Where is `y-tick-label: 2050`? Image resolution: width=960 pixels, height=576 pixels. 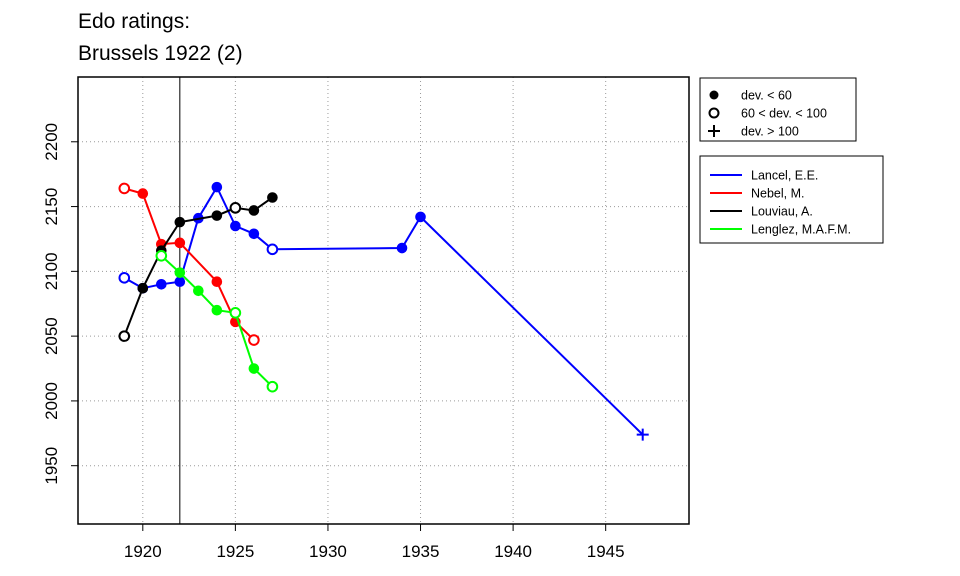 y-tick-label: 2050 is located at coordinates (51, 336).